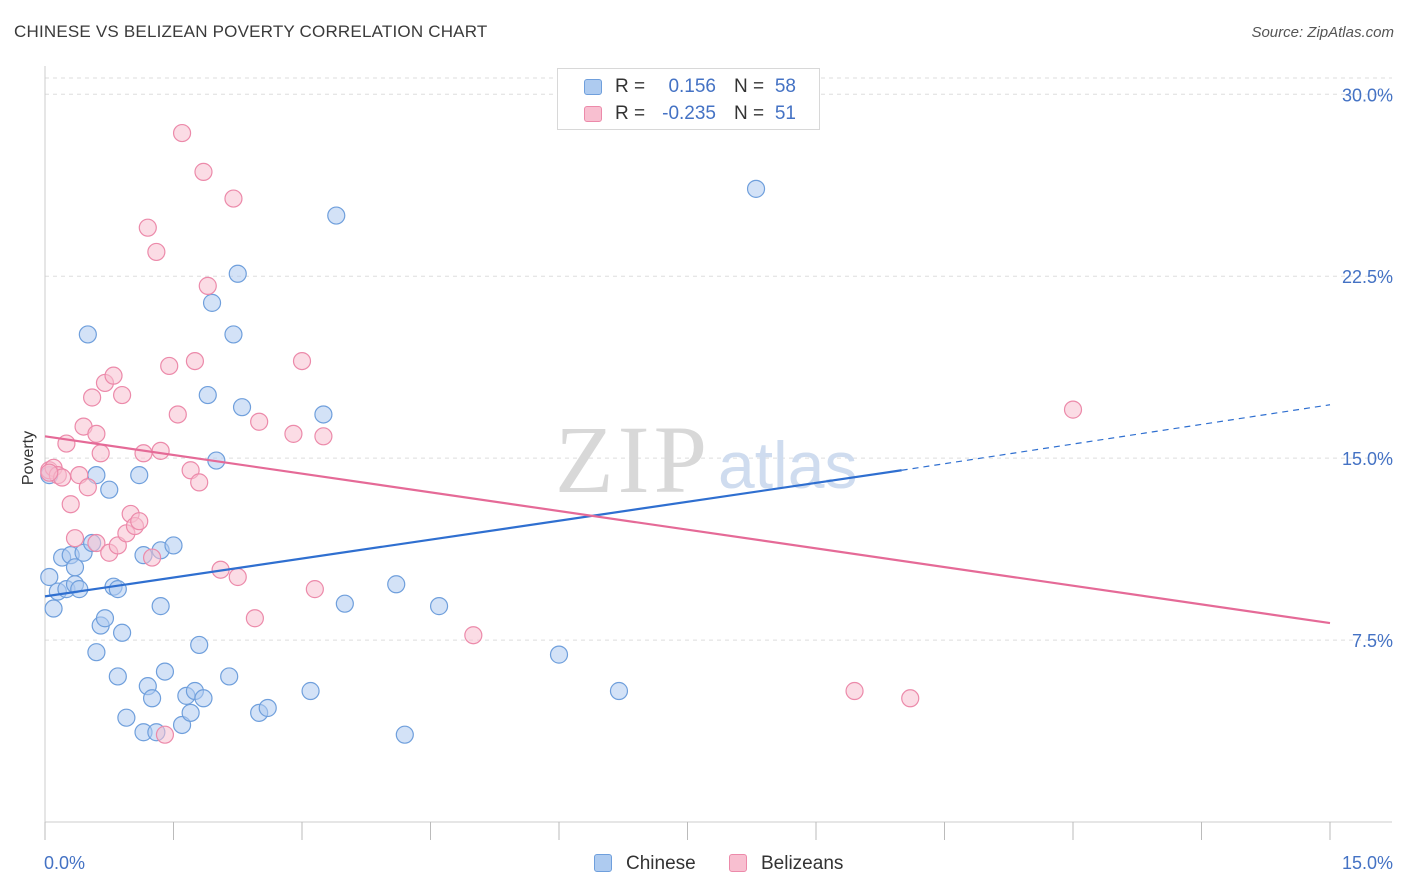  Describe the element at coordinates (473, 533) in the screenshot. I see `chinese-trendline` at that location.